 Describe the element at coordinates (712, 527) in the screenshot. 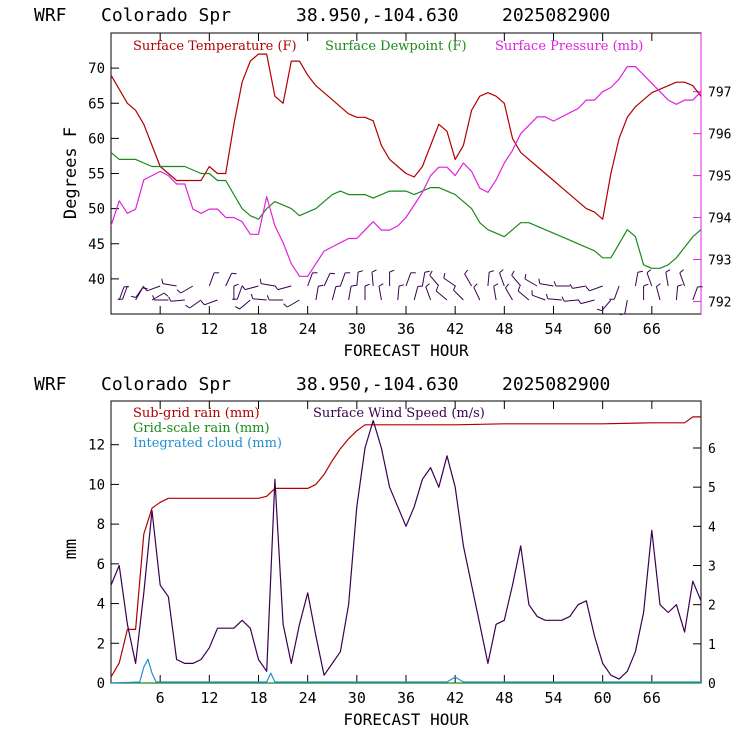

I see `y2-tick-label: 4` at that location.